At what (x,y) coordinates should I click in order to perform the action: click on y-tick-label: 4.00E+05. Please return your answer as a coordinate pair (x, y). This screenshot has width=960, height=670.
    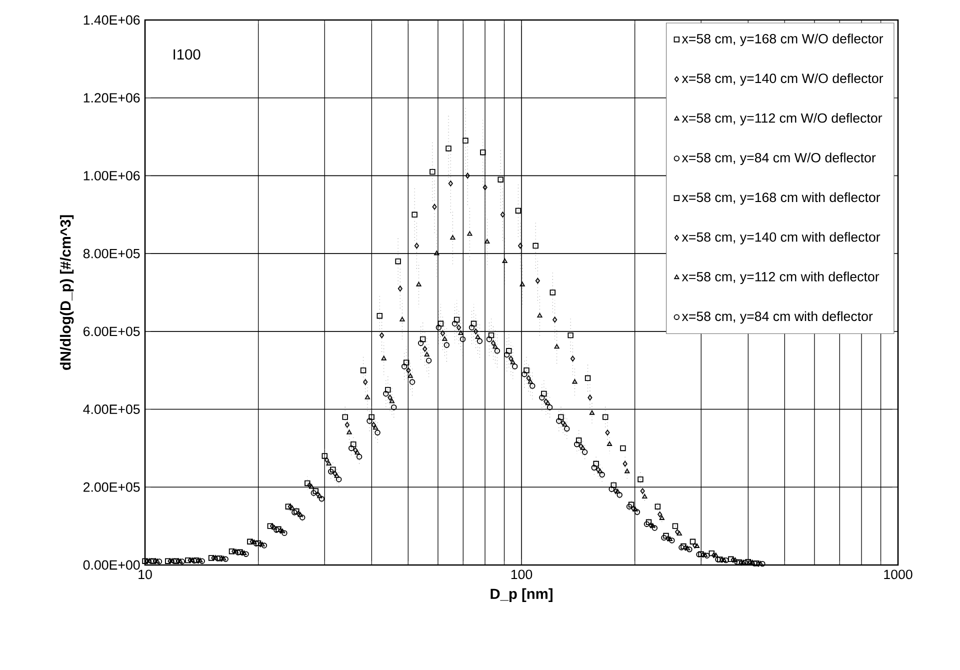
    Looking at the image, I should click on (111, 409).